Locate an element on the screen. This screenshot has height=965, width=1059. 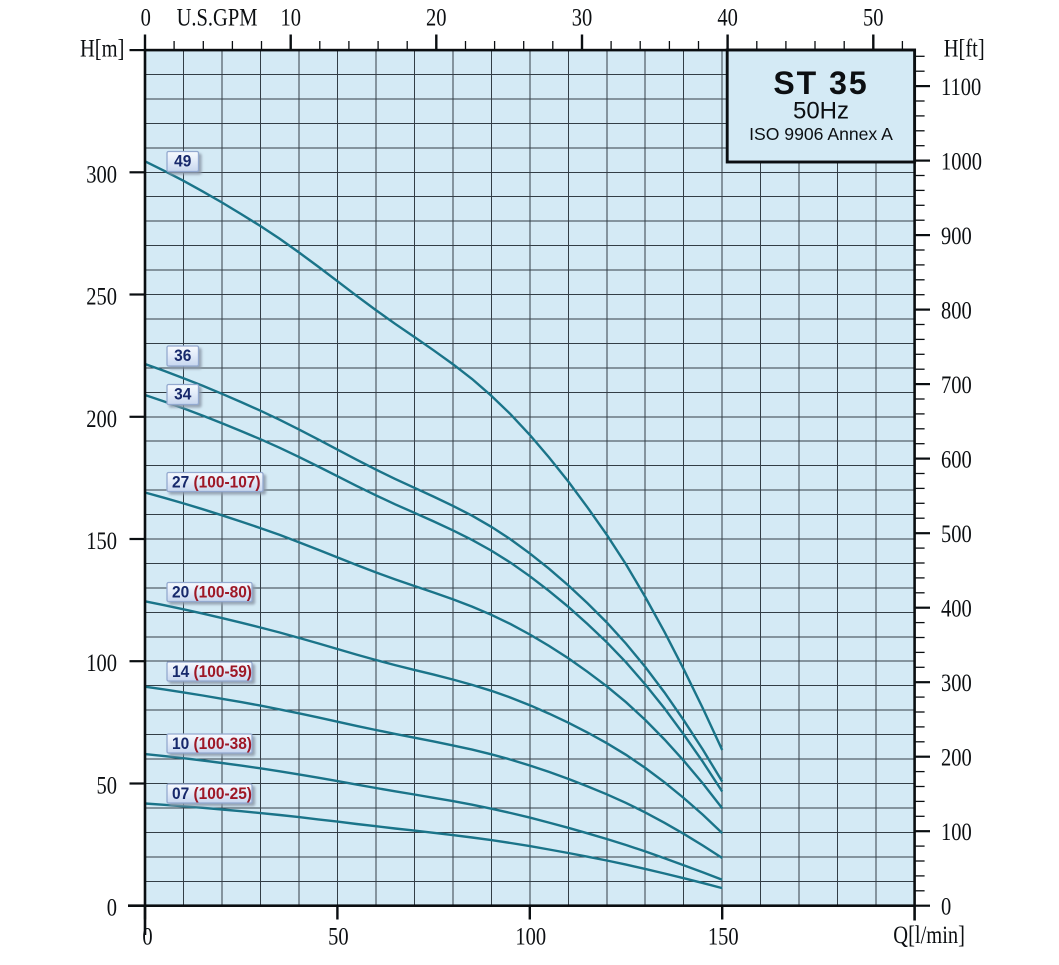
svg-text: 10 is located at coordinates (290, 17).